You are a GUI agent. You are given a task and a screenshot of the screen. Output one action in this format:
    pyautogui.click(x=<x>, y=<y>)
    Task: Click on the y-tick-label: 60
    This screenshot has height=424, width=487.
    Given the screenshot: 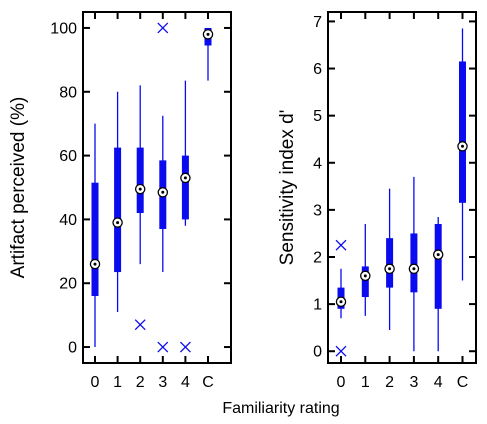 What is the action you would take?
    pyautogui.click(x=68, y=156)
    